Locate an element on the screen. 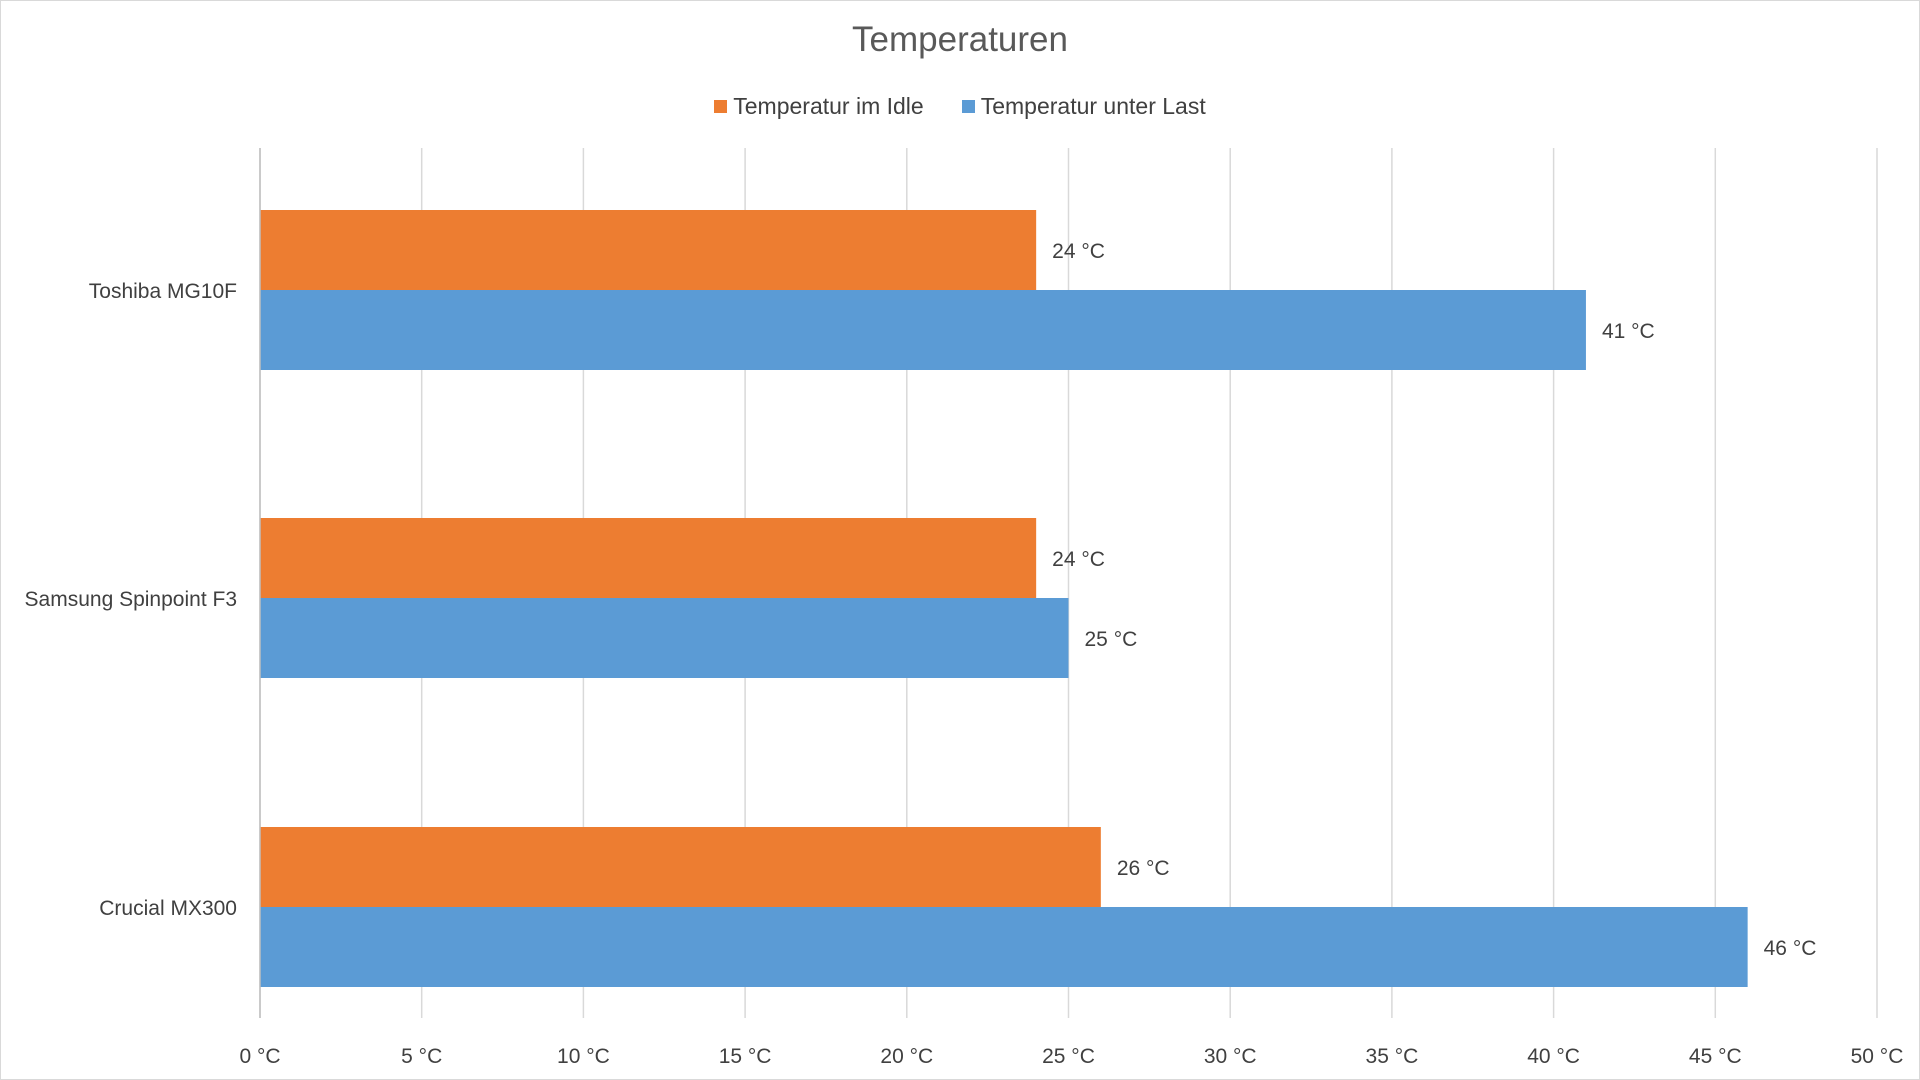  x-tick-label: 0 °C is located at coordinates (259, 1056).